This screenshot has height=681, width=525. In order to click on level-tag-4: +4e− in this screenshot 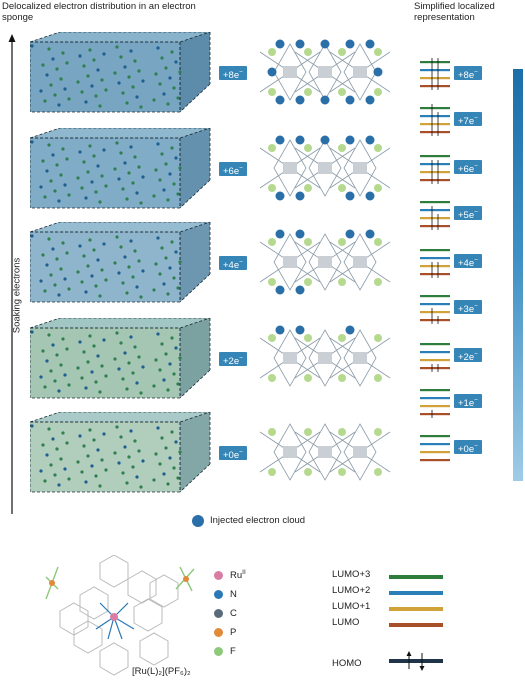, I will do `click(468, 261)`.